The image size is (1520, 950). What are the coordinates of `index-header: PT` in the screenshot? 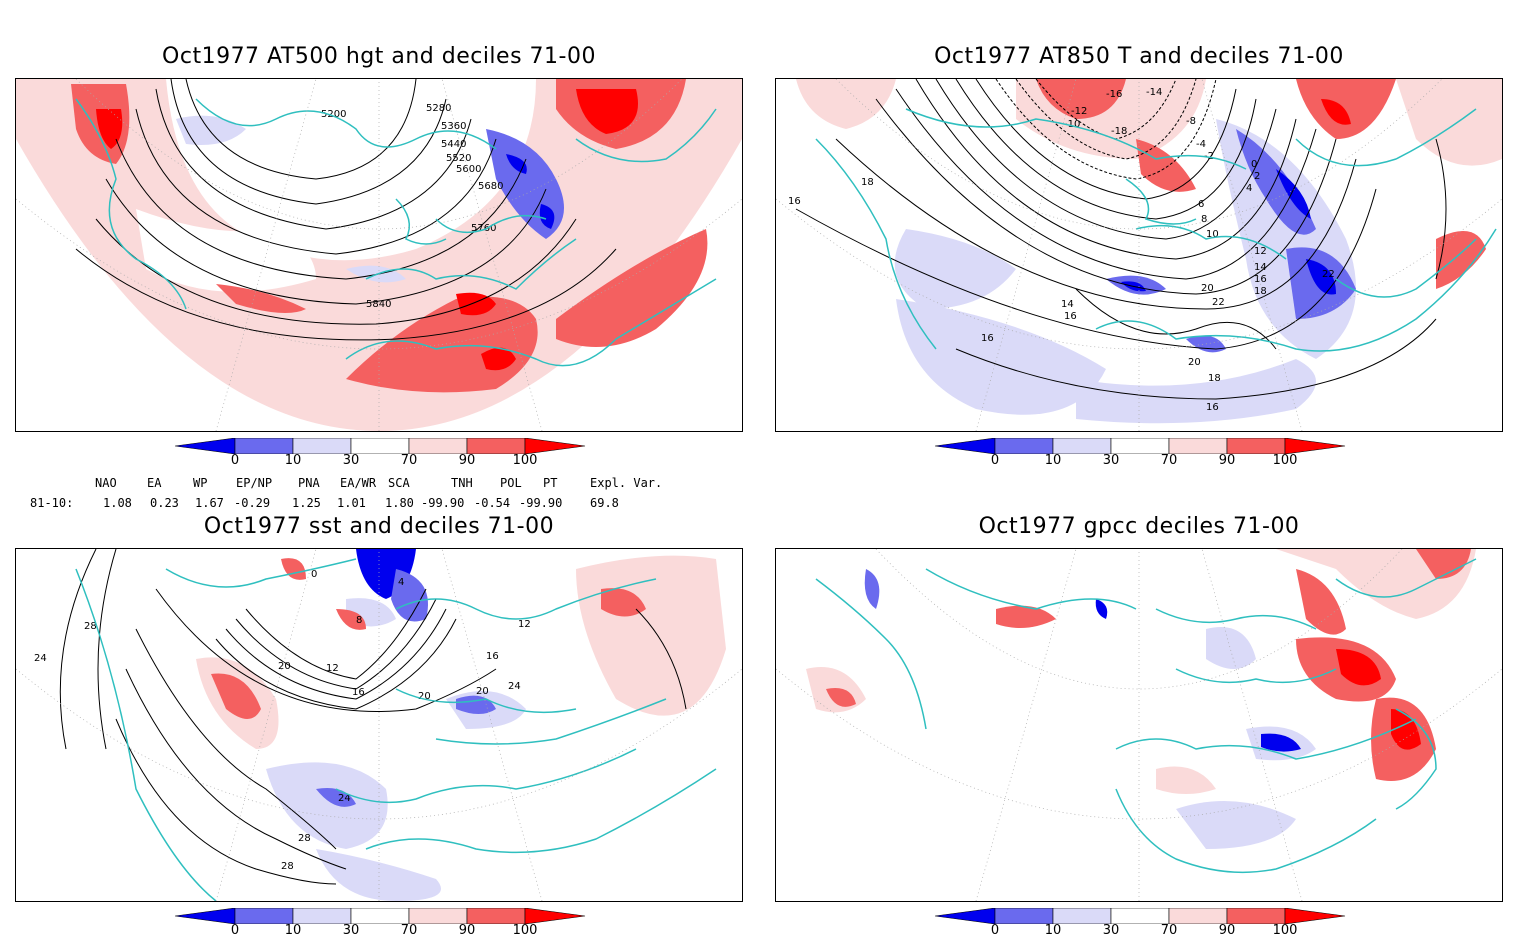 It's located at (550, 483).